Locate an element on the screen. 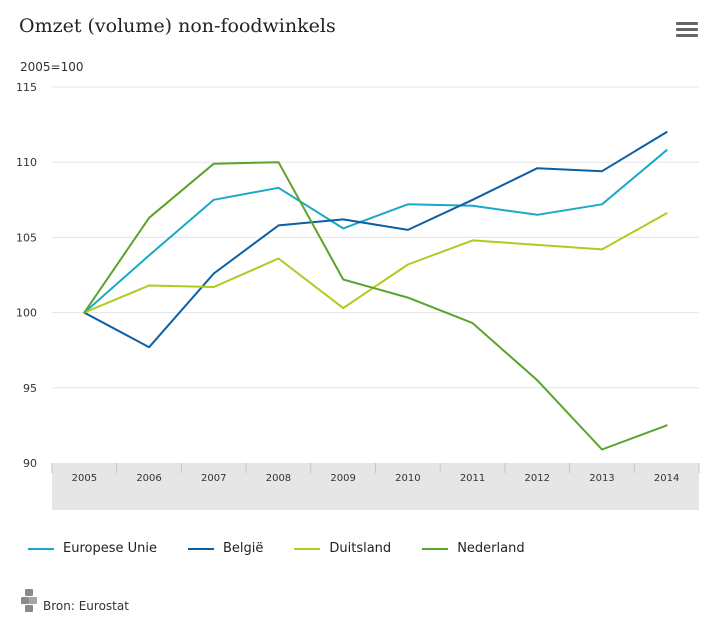  x-tick-label: 2005 is located at coordinates (84, 478).